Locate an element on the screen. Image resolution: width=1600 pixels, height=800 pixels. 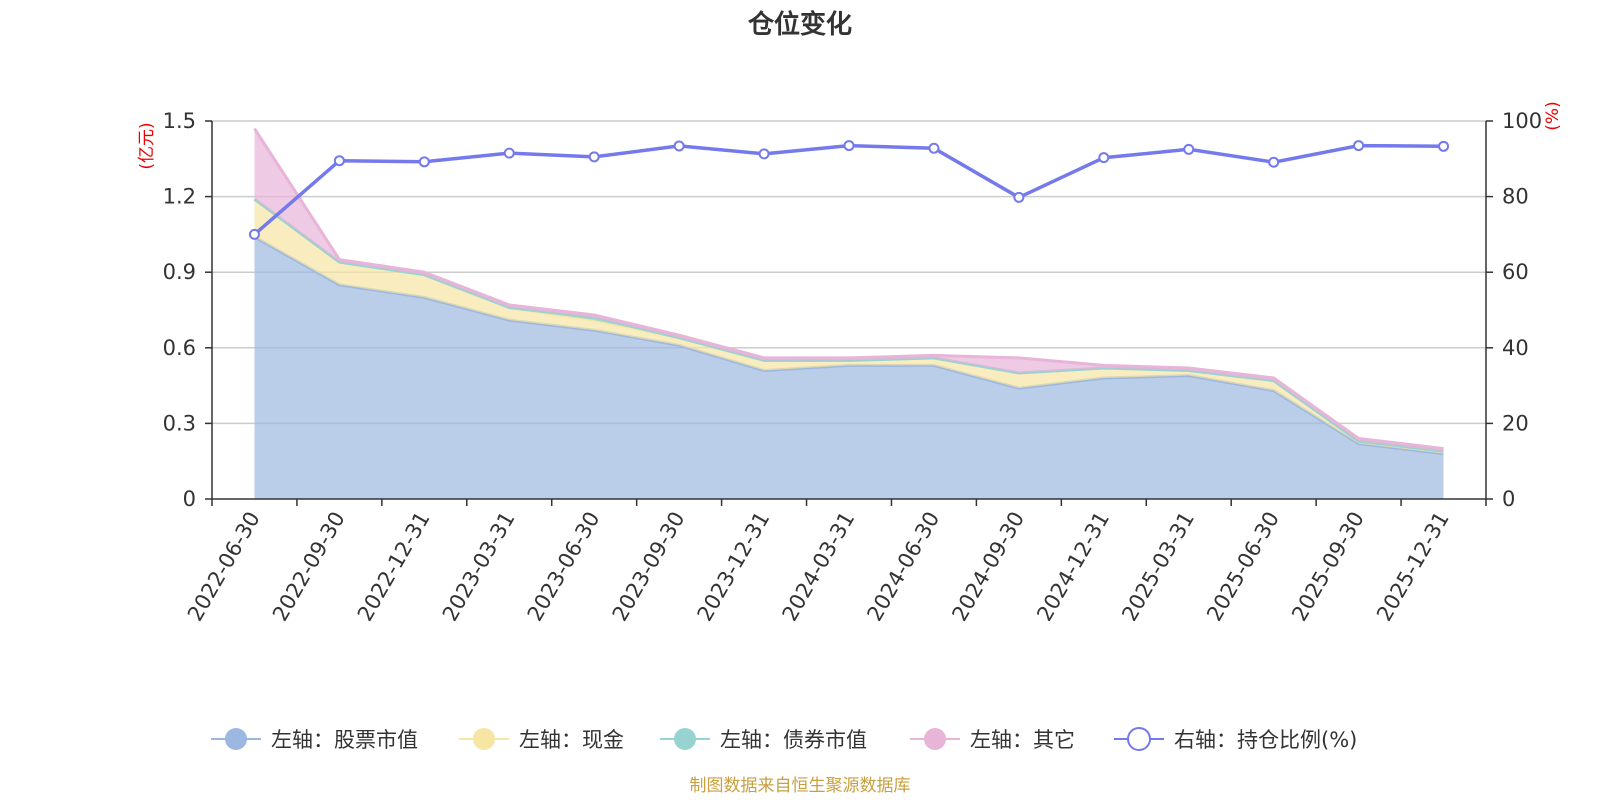
left-axis-tick-label: 1.2 is located at coordinates (179, 197).